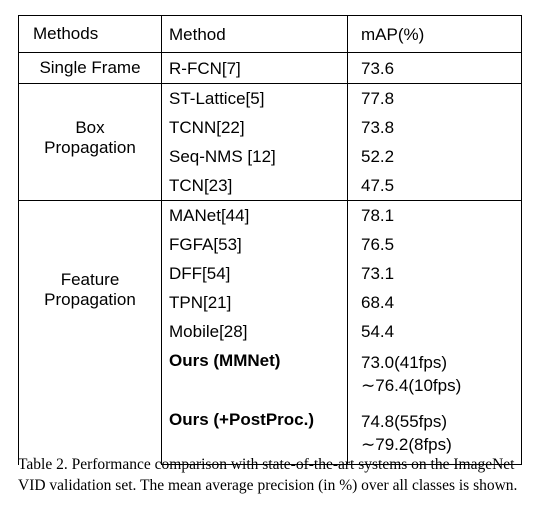  I want to click on group-label-line: Feature, so click(90, 279).